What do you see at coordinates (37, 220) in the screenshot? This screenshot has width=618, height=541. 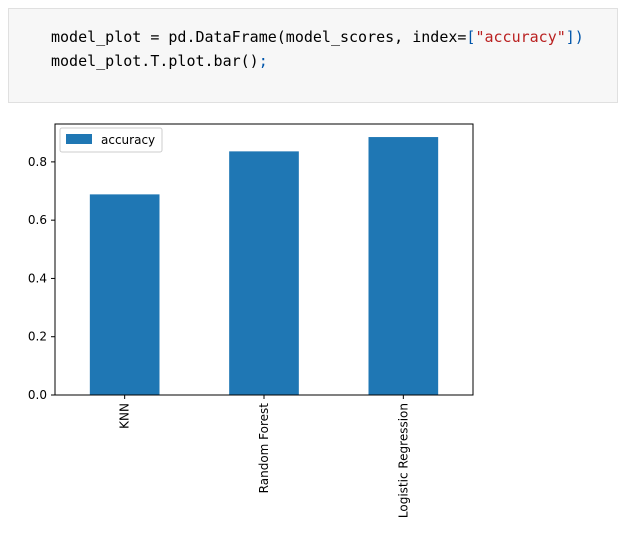 I see `y-tick-label: 0.6` at bounding box center [37, 220].